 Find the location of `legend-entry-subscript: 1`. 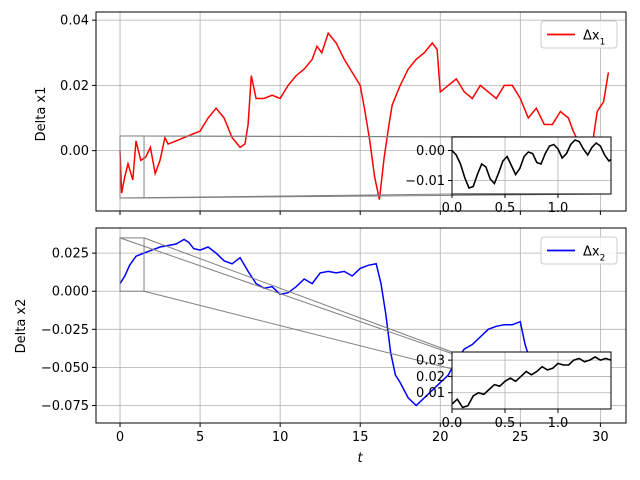

legend-entry-subscript: 1 is located at coordinates (603, 43).